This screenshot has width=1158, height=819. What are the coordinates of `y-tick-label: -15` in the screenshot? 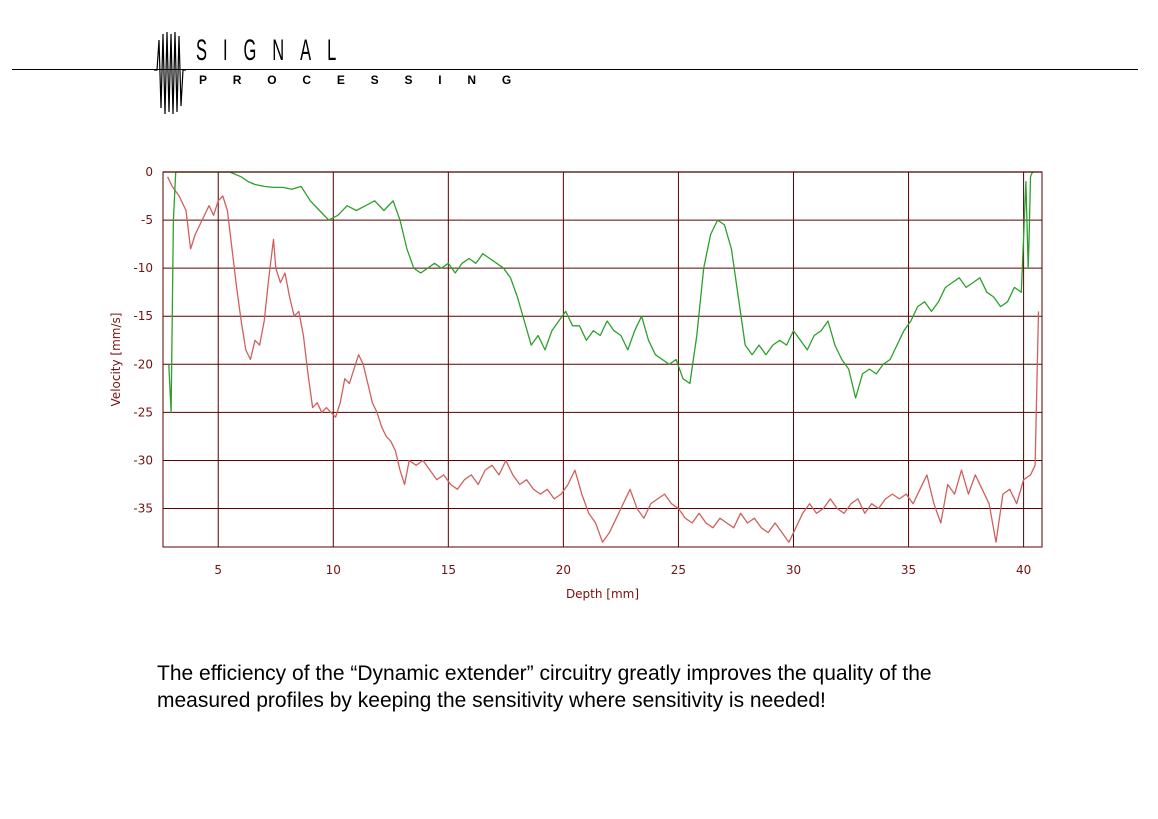 It's located at (143, 316).